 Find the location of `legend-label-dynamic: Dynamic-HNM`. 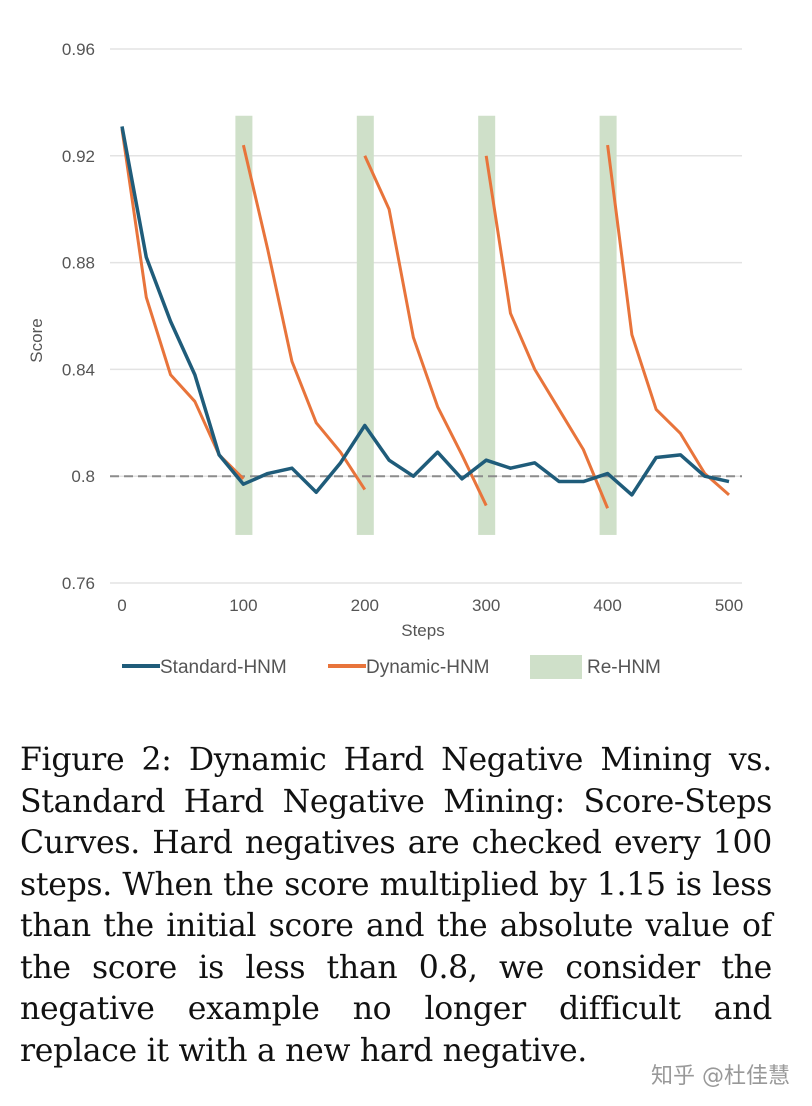

legend-label-dynamic: Dynamic-HNM is located at coordinates (428, 667).